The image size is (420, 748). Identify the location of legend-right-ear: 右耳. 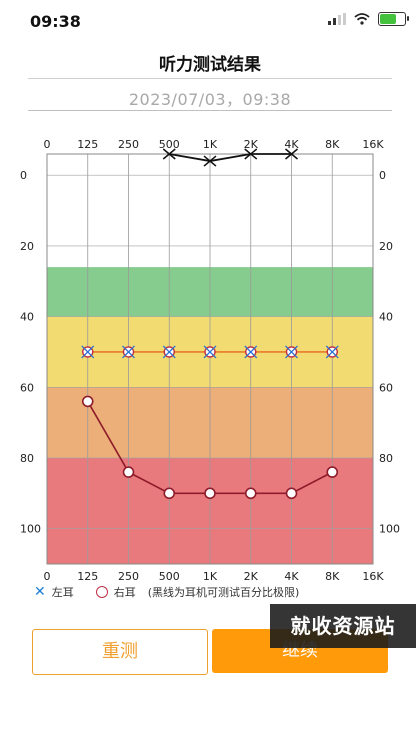
(124, 592).